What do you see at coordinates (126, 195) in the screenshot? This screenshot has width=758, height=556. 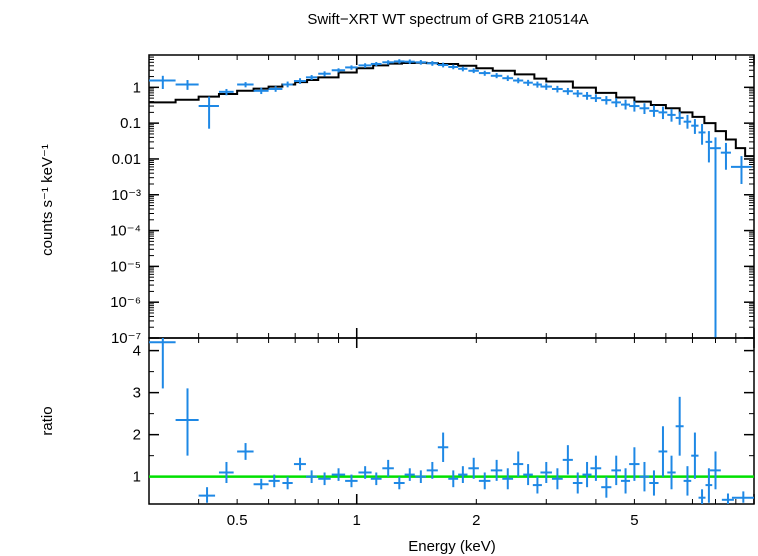 I see `spectrum-y-tick-label: 10⁻³` at bounding box center [126, 195].